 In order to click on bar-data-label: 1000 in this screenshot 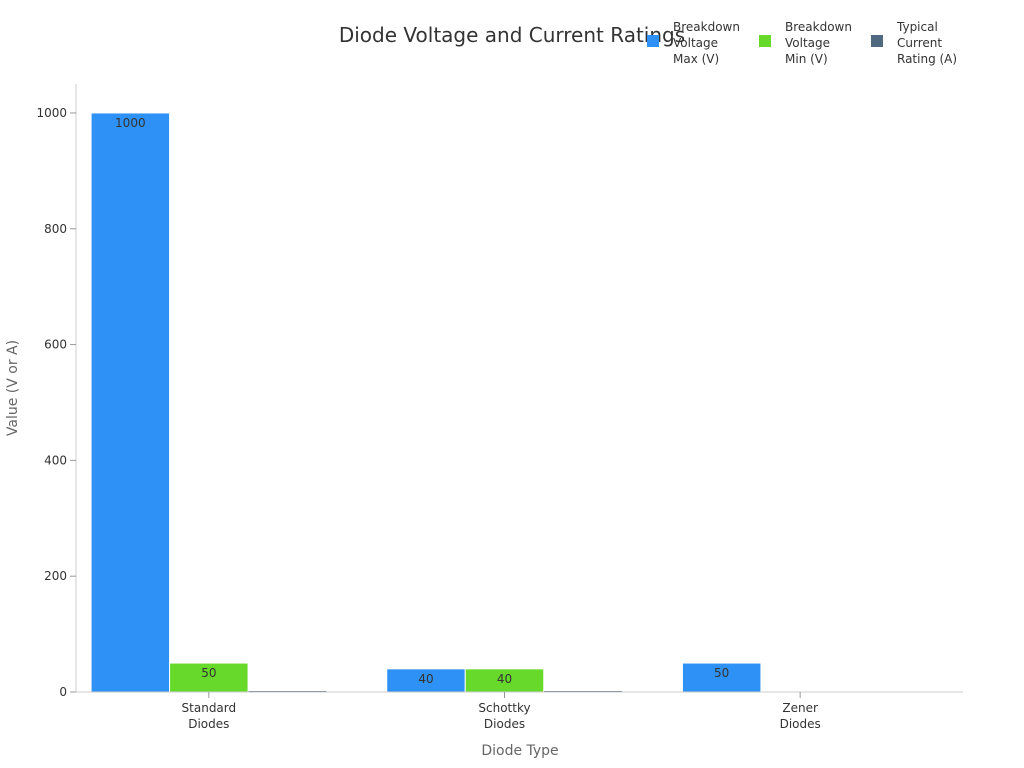, I will do `click(130, 123)`.